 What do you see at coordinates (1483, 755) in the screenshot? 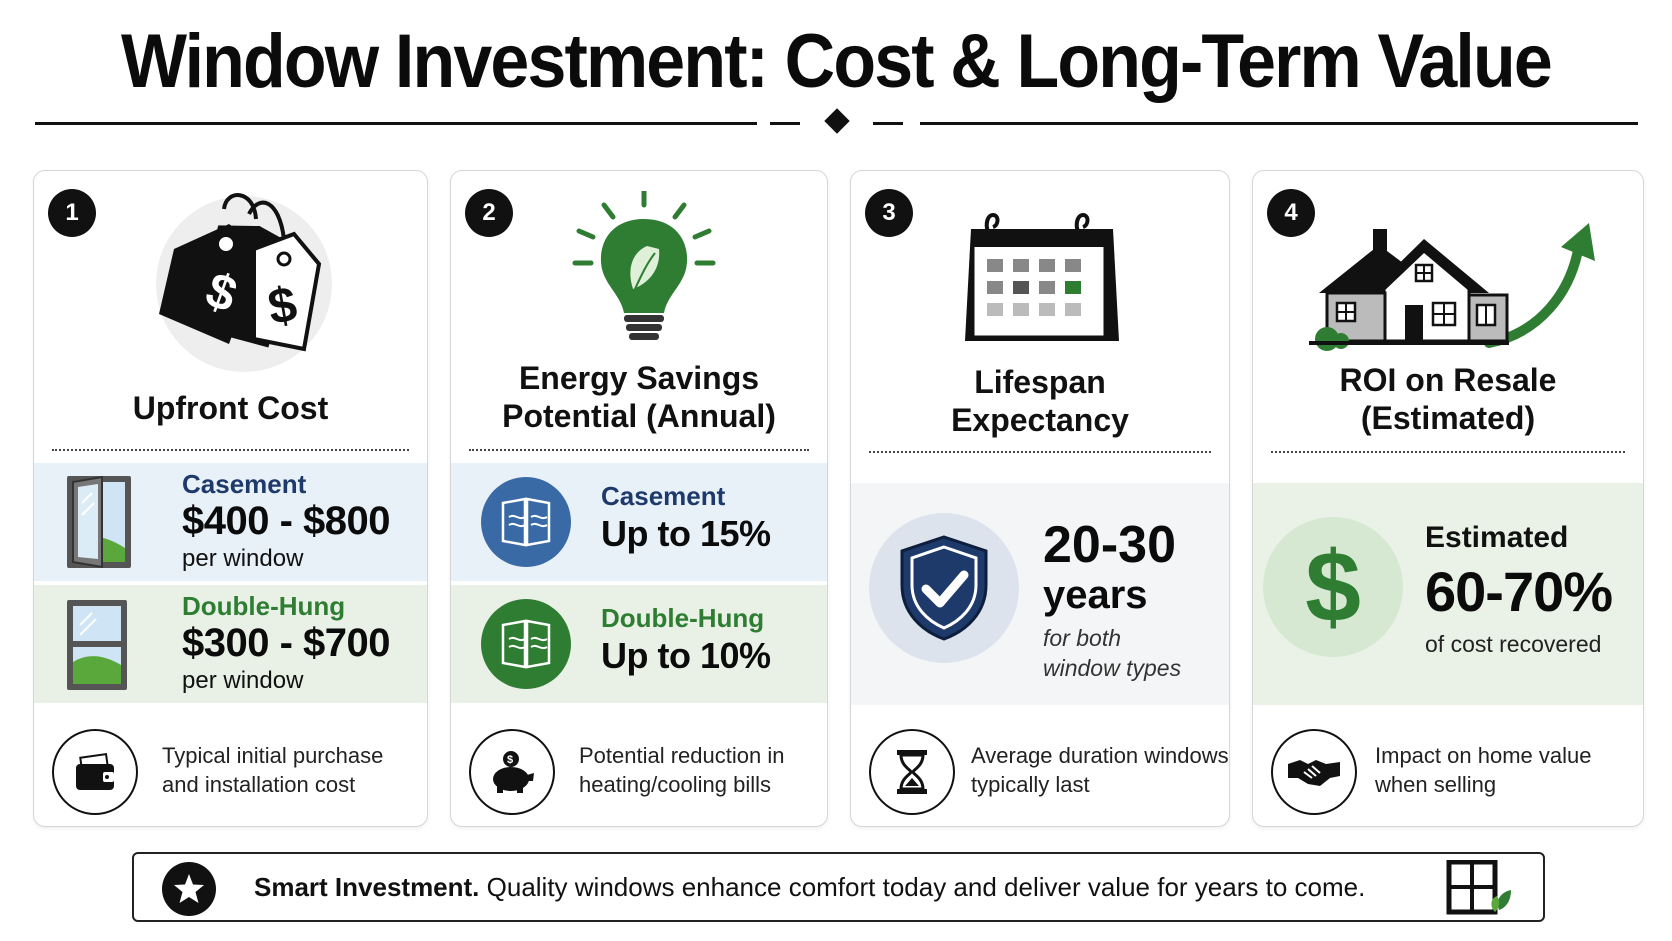
I see `footer-line: Impact on home value` at bounding box center [1483, 755].